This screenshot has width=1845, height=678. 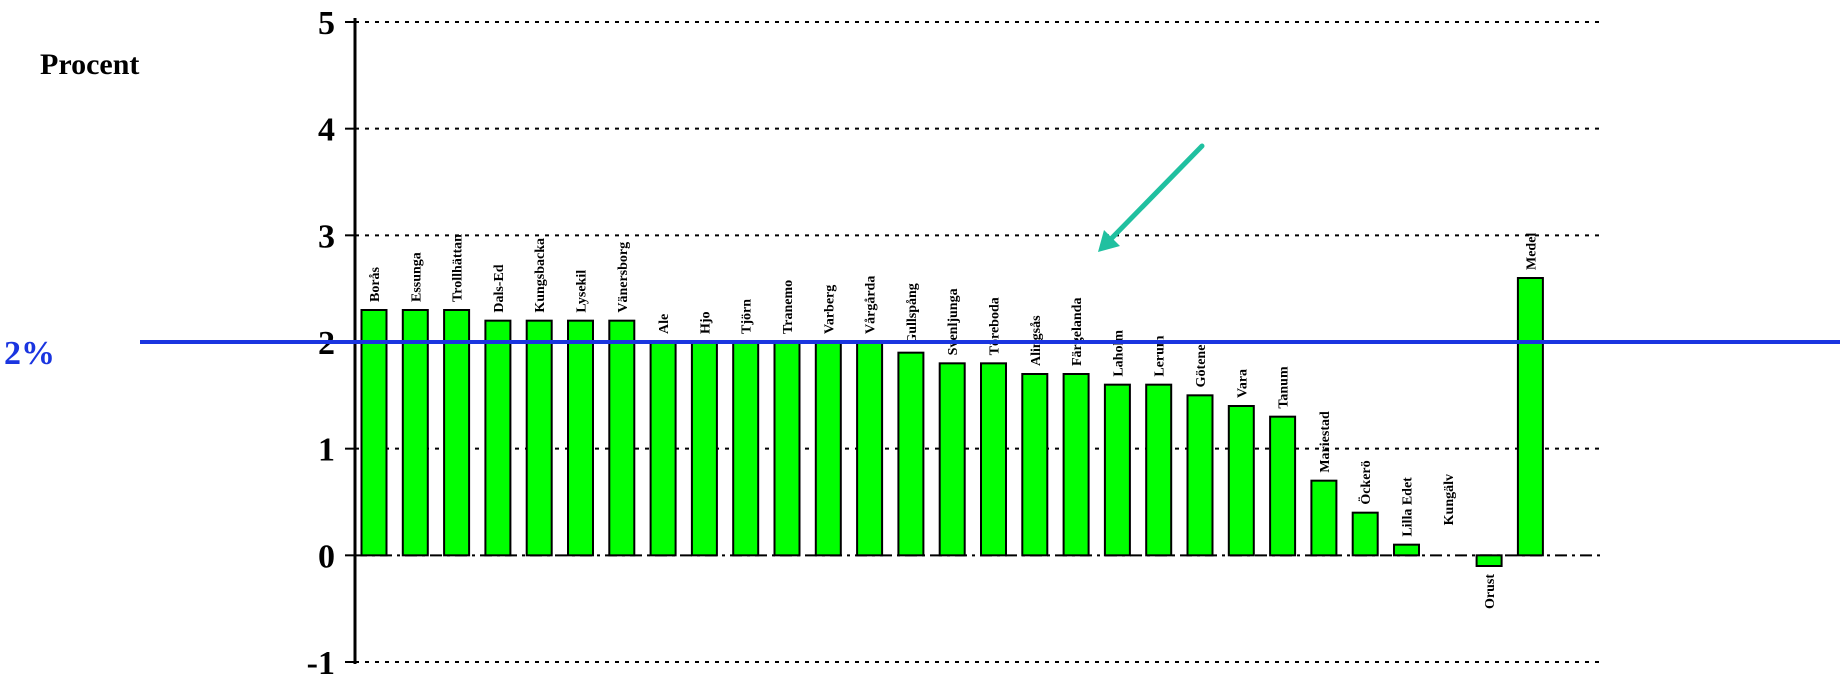 What do you see at coordinates (1200, 475) in the screenshot?
I see `bar-götene` at bounding box center [1200, 475].